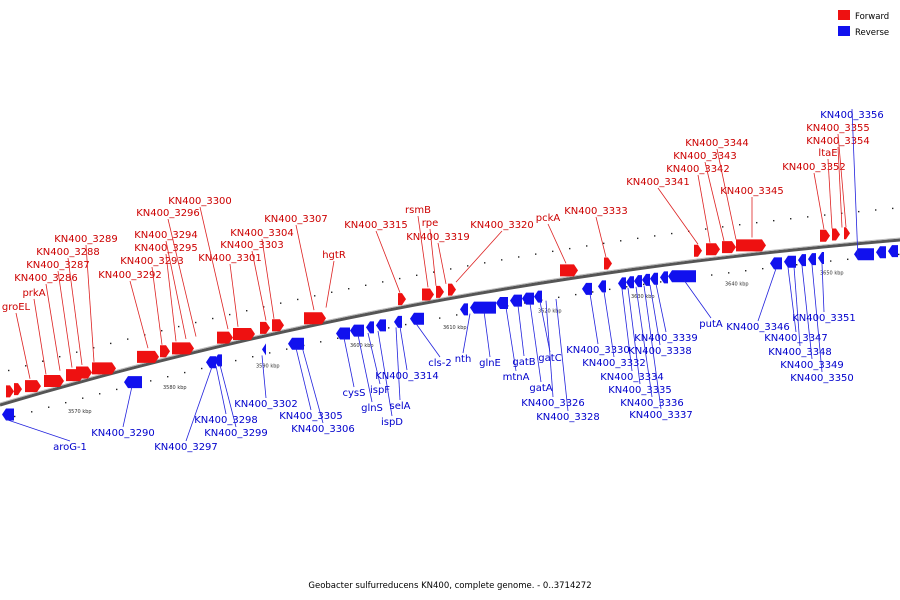 This screenshot has height=600, width=900. What do you see at coordinates (226, 420) in the screenshot?
I see `reverse-gene-label: KN400_3298` at bounding box center [226, 420].